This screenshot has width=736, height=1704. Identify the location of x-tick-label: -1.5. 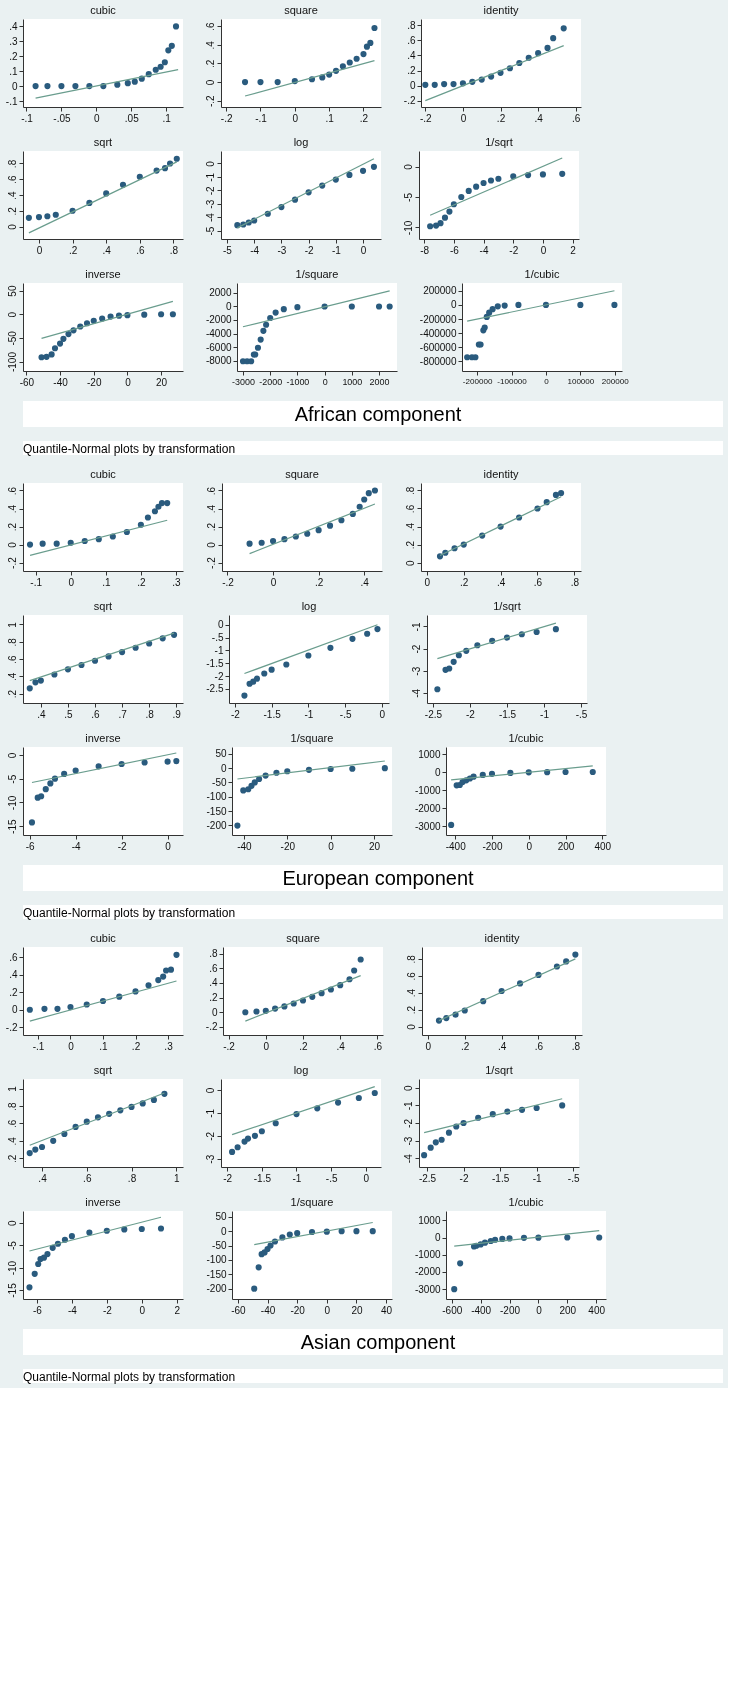
(262, 1178).